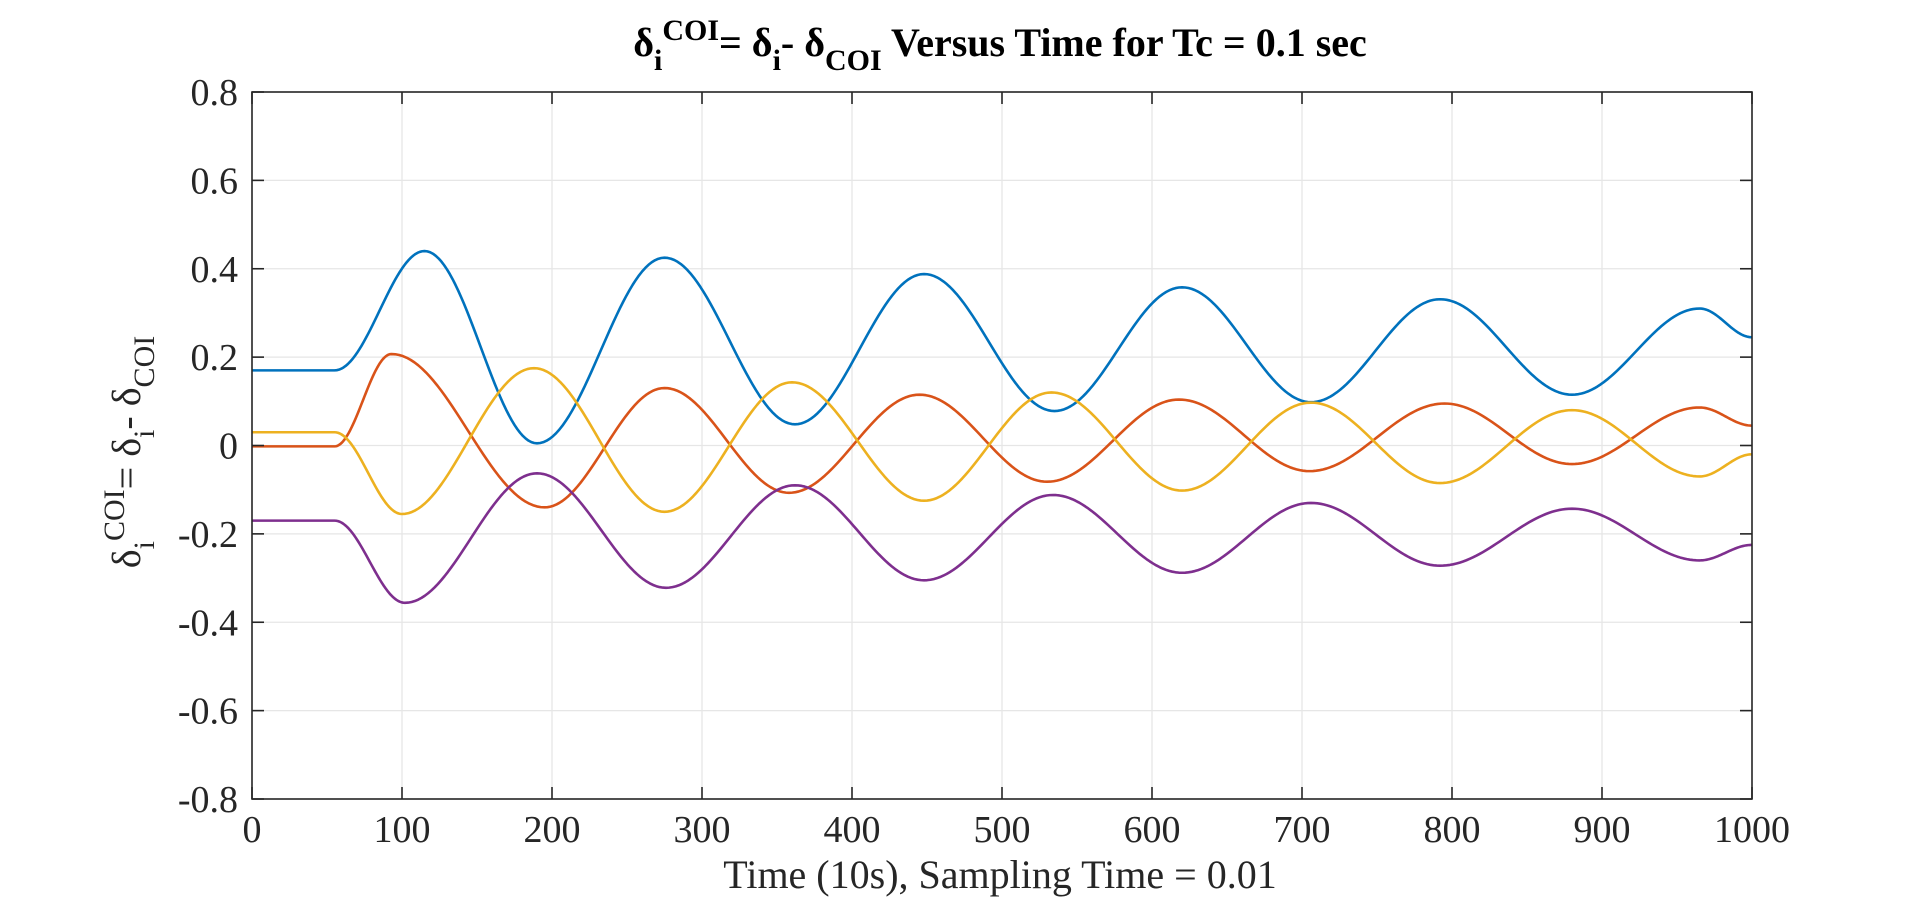 This screenshot has width=1920, height=900. Describe the element at coordinates (702, 830) in the screenshot. I see `x-tick-label: 300` at that location.